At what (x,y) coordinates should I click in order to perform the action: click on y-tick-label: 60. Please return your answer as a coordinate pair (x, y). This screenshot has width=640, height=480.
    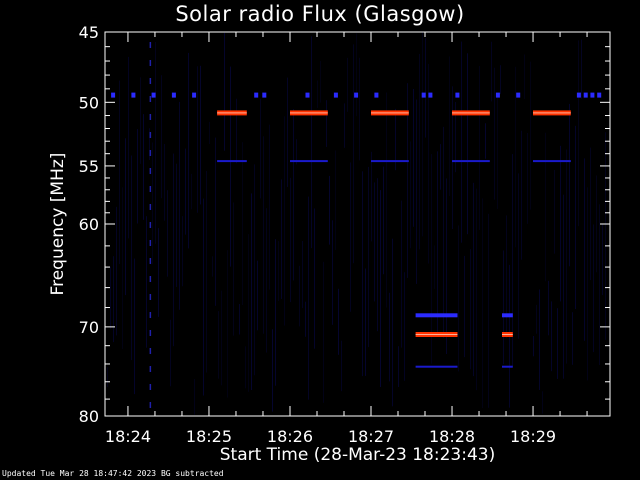
    Looking at the image, I should click on (89, 224).